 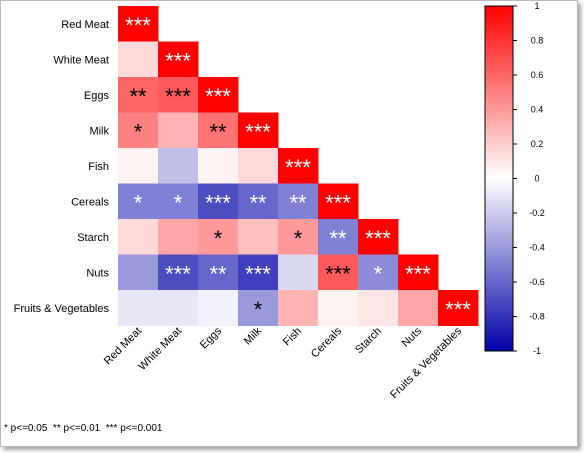 What do you see at coordinates (99, 131) in the screenshot?
I see `y-tick-label: Milk` at bounding box center [99, 131].